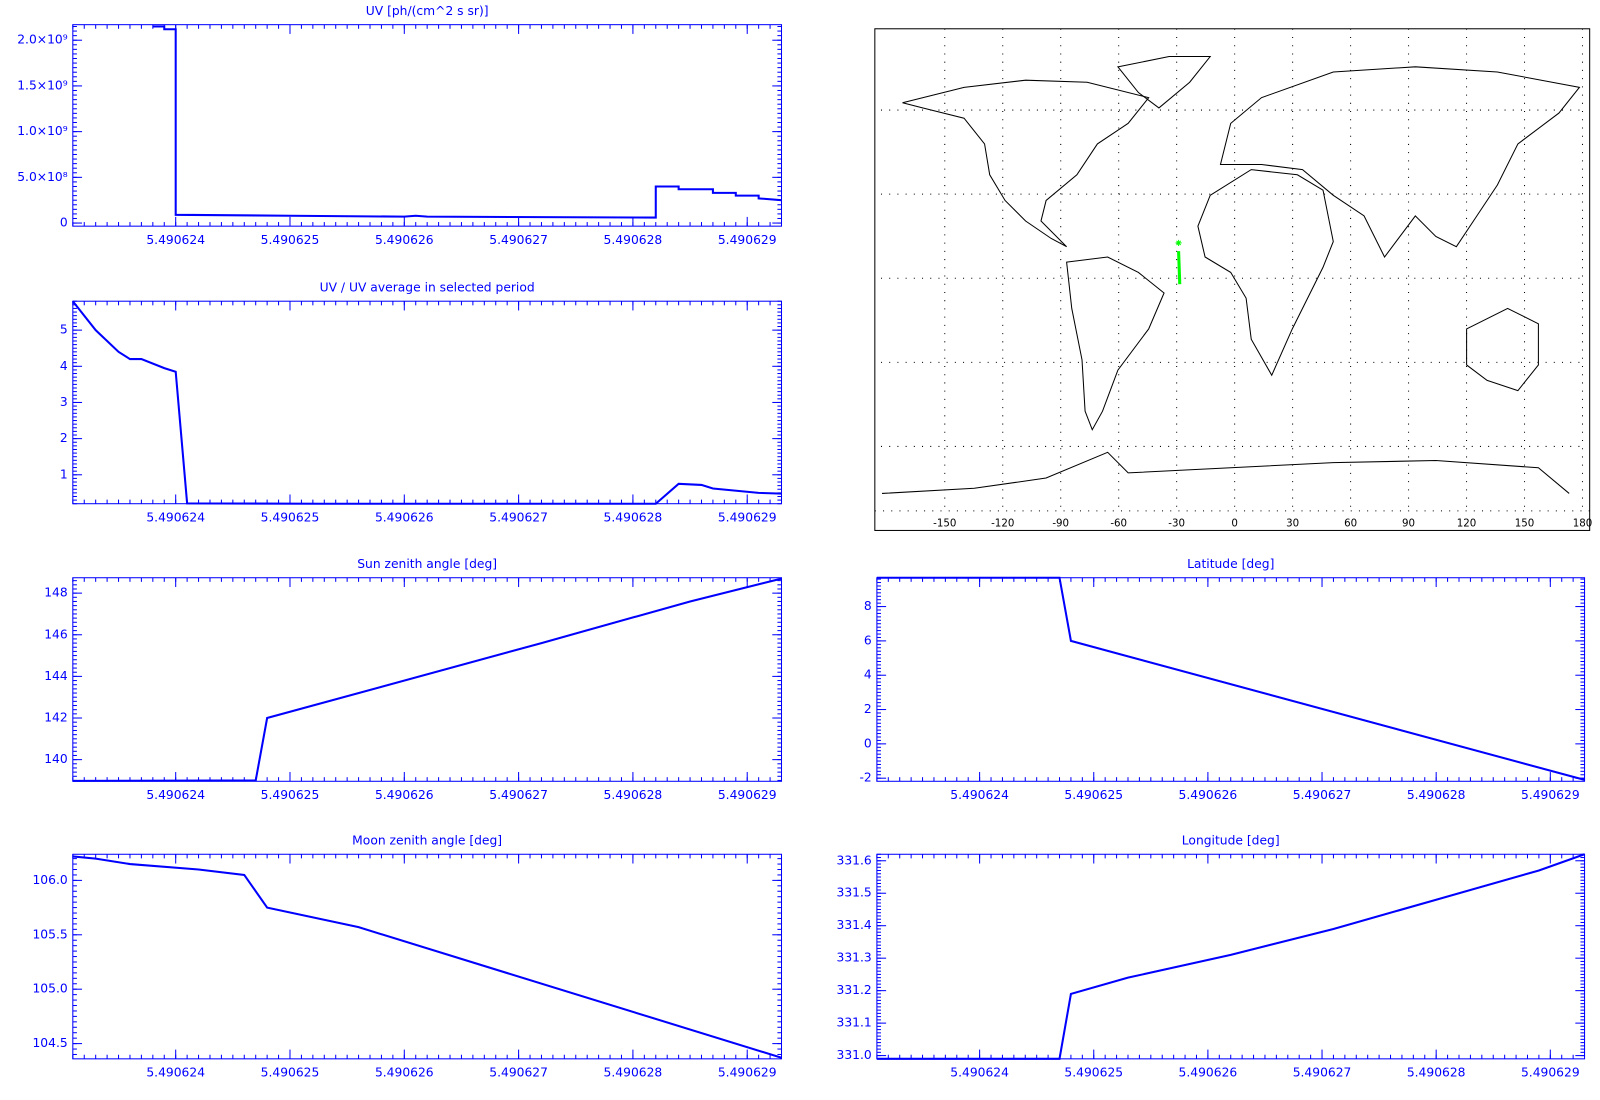 The image size is (1600, 1100). What do you see at coordinates (1502, 349) in the screenshot?
I see `australia` at bounding box center [1502, 349].